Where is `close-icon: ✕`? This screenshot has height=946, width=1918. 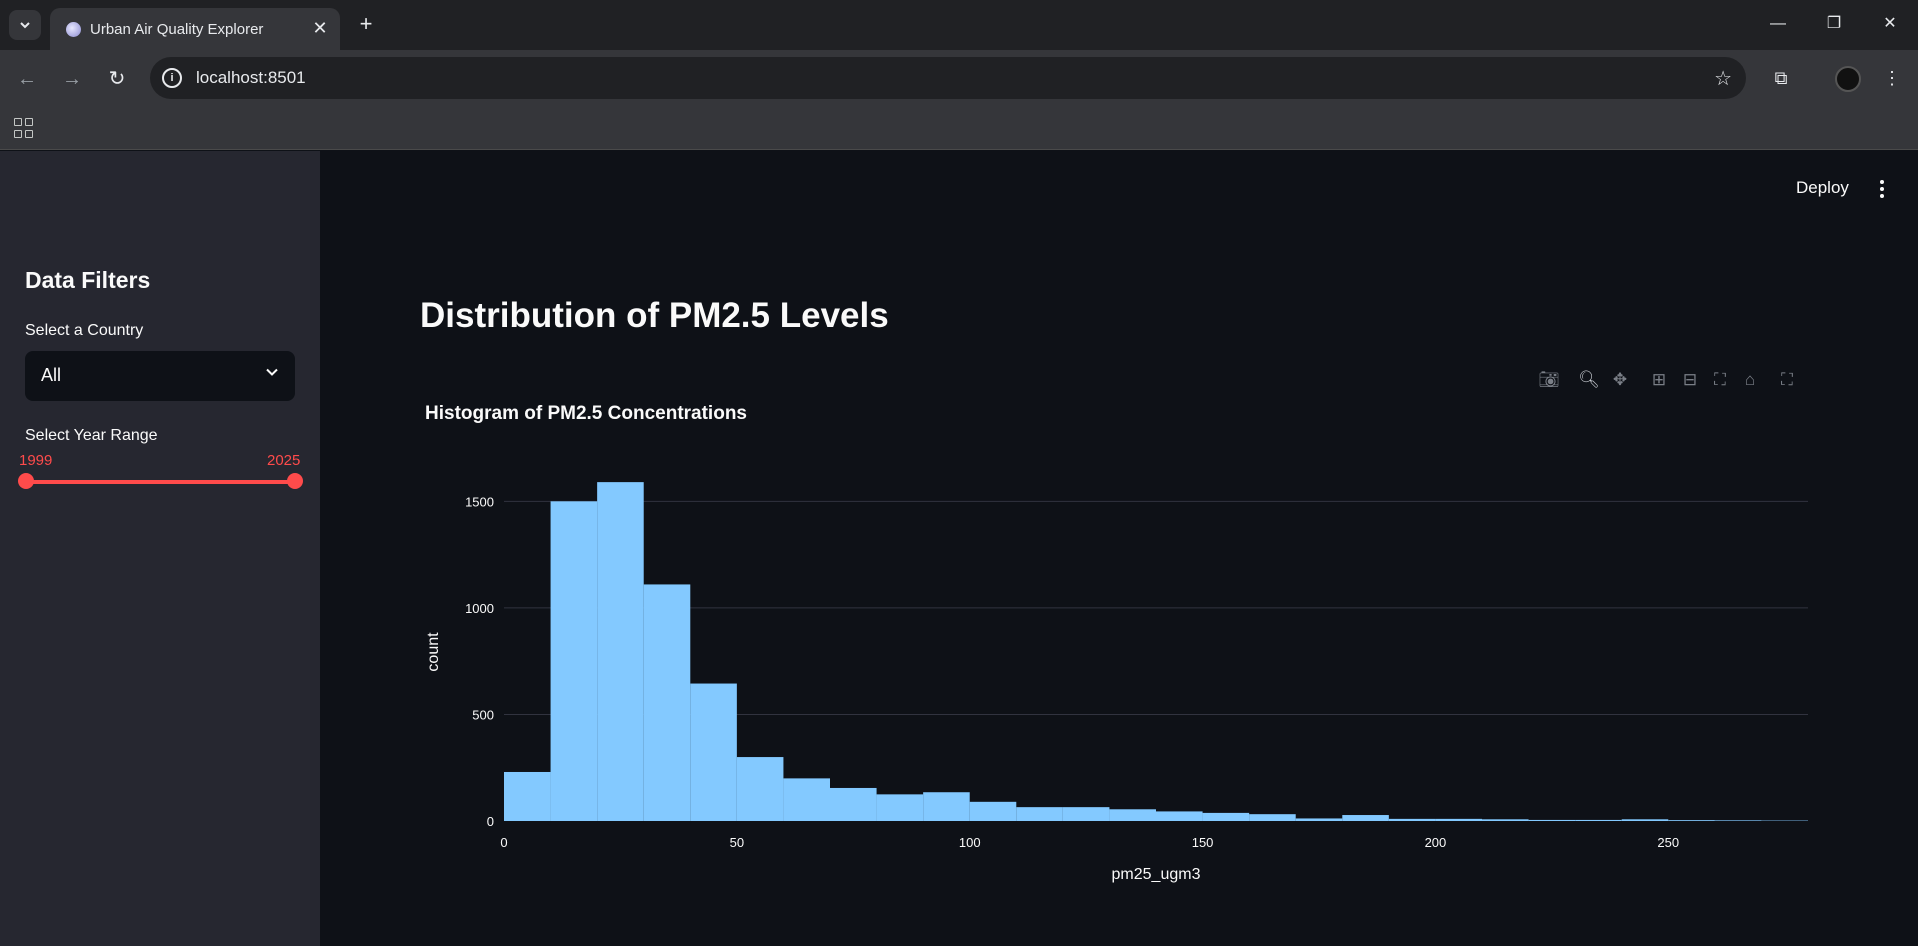 close-icon: ✕ is located at coordinates (320, 28).